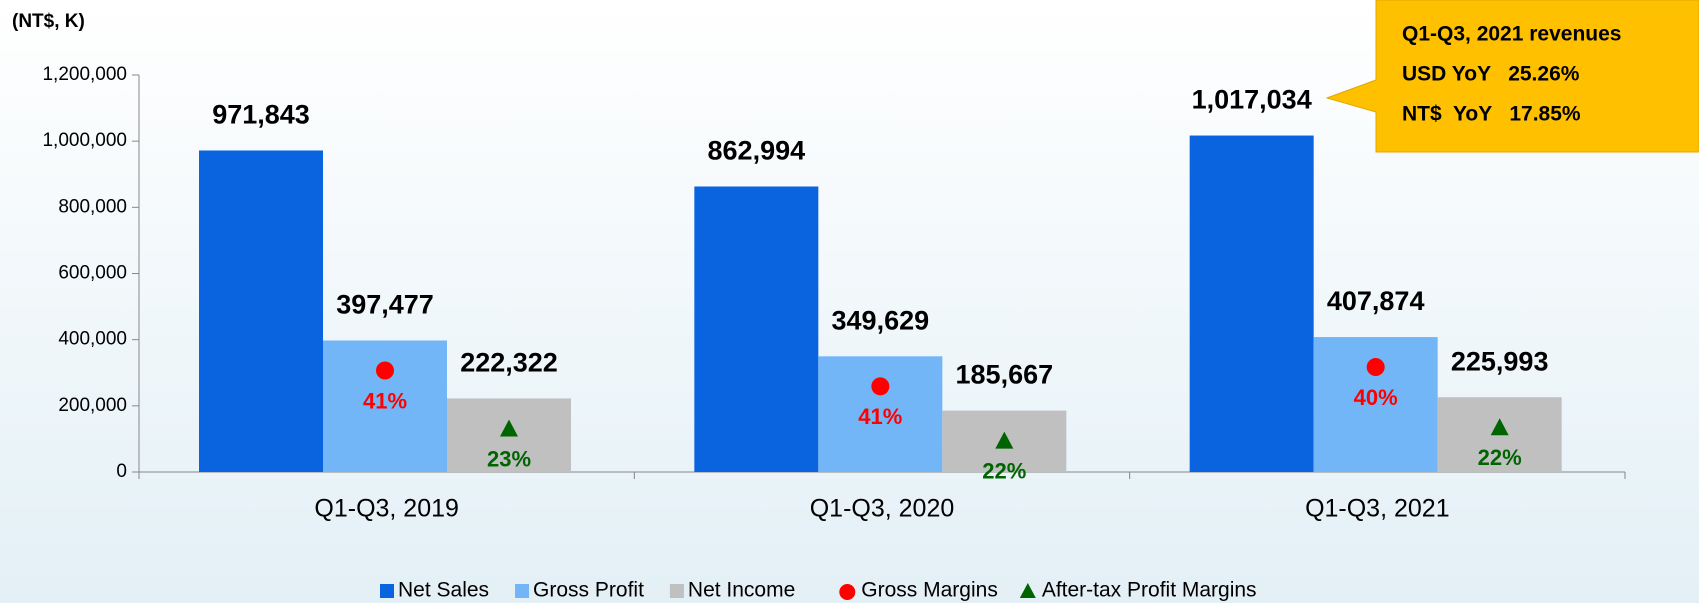 The height and width of the screenshot is (603, 1699). Describe the element at coordinates (385, 305) in the screenshot. I see `bar-value-label: 397,477` at that location.